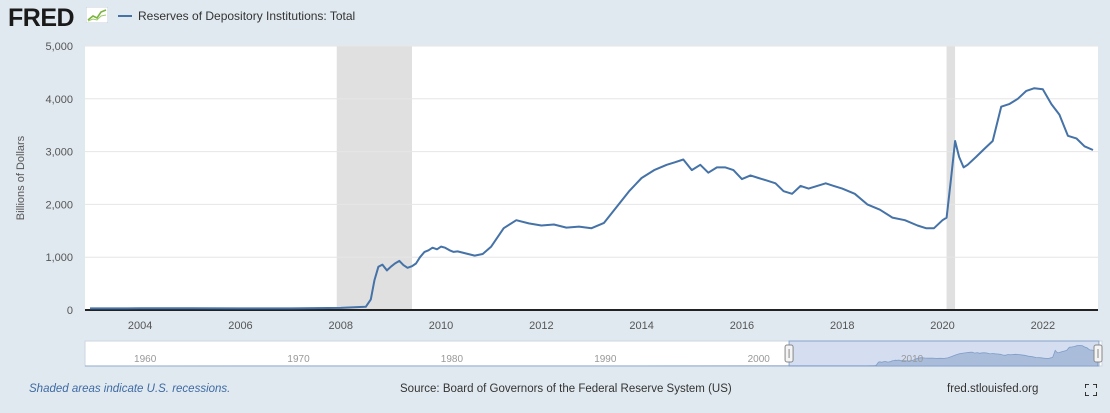  What do you see at coordinates (59, 153) in the screenshot?
I see `y-tick-label: 3,000` at bounding box center [59, 153].